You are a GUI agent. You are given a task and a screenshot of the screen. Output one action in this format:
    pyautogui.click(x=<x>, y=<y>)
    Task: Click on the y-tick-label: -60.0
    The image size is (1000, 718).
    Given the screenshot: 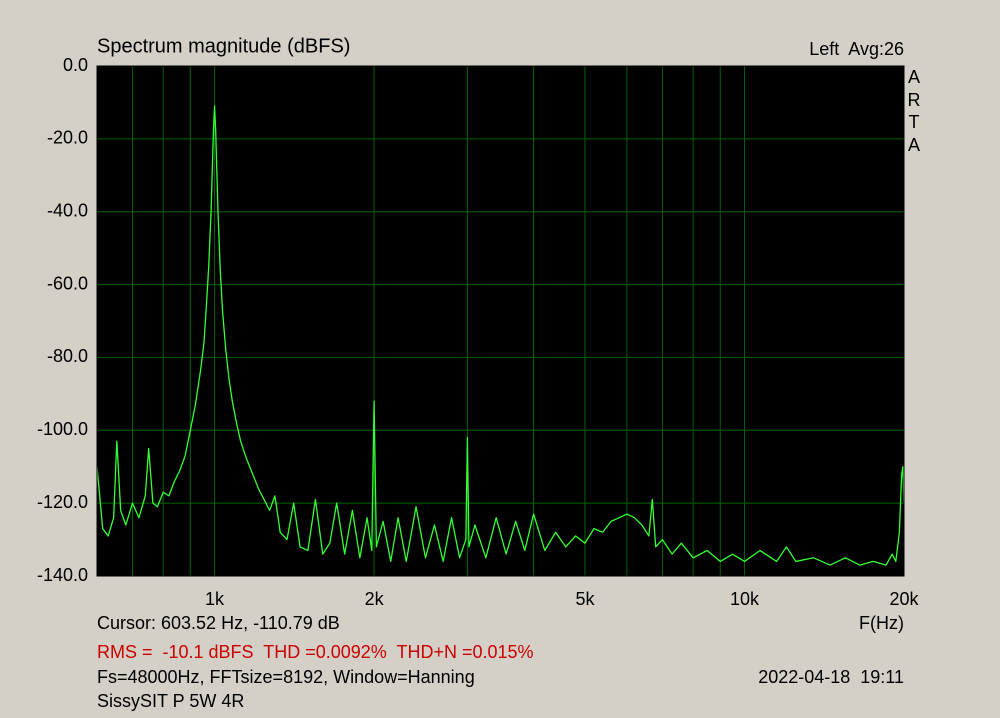 What is the action you would take?
    pyautogui.click(x=67, y=283)
    